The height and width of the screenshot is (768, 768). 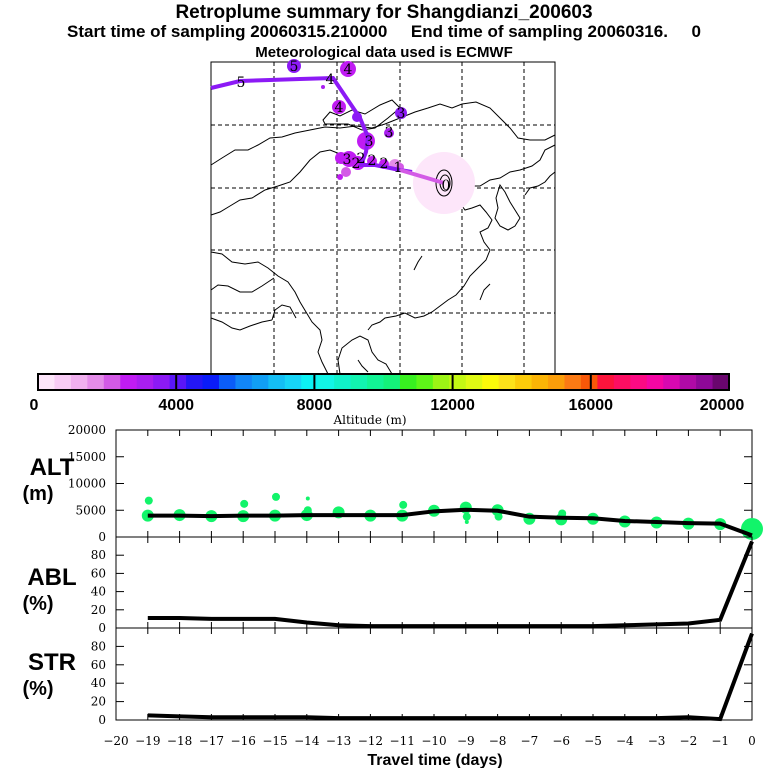 I want to click on cluster-day-label: 5, so click(x=294, y=67).